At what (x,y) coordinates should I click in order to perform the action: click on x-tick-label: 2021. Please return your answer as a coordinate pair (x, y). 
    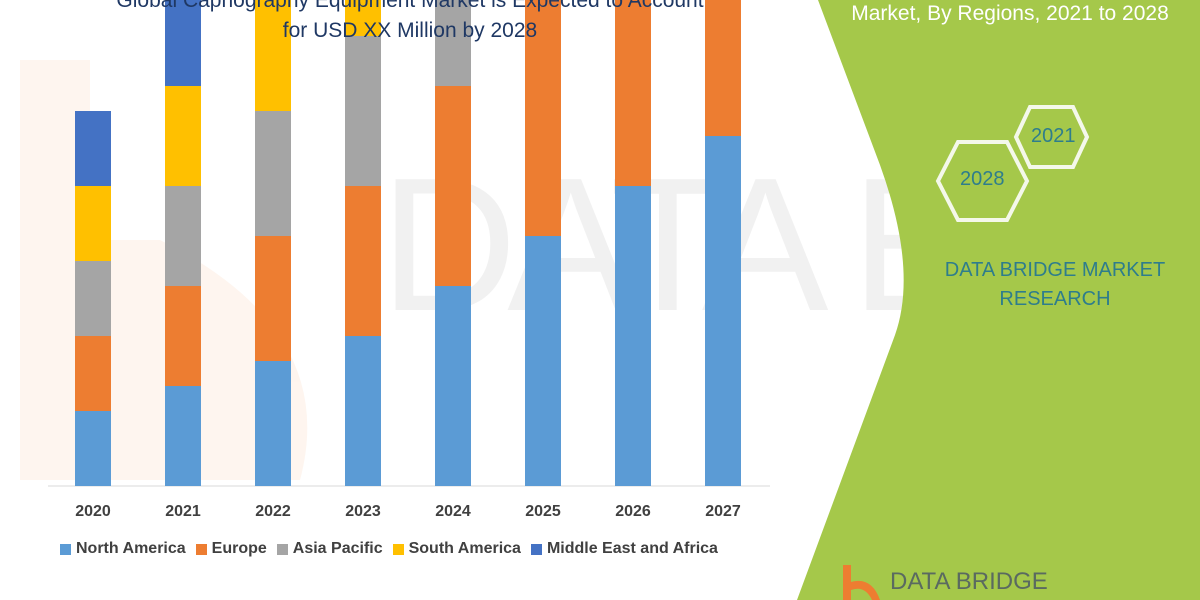
    Looking at the image, I should click on (183, 511).